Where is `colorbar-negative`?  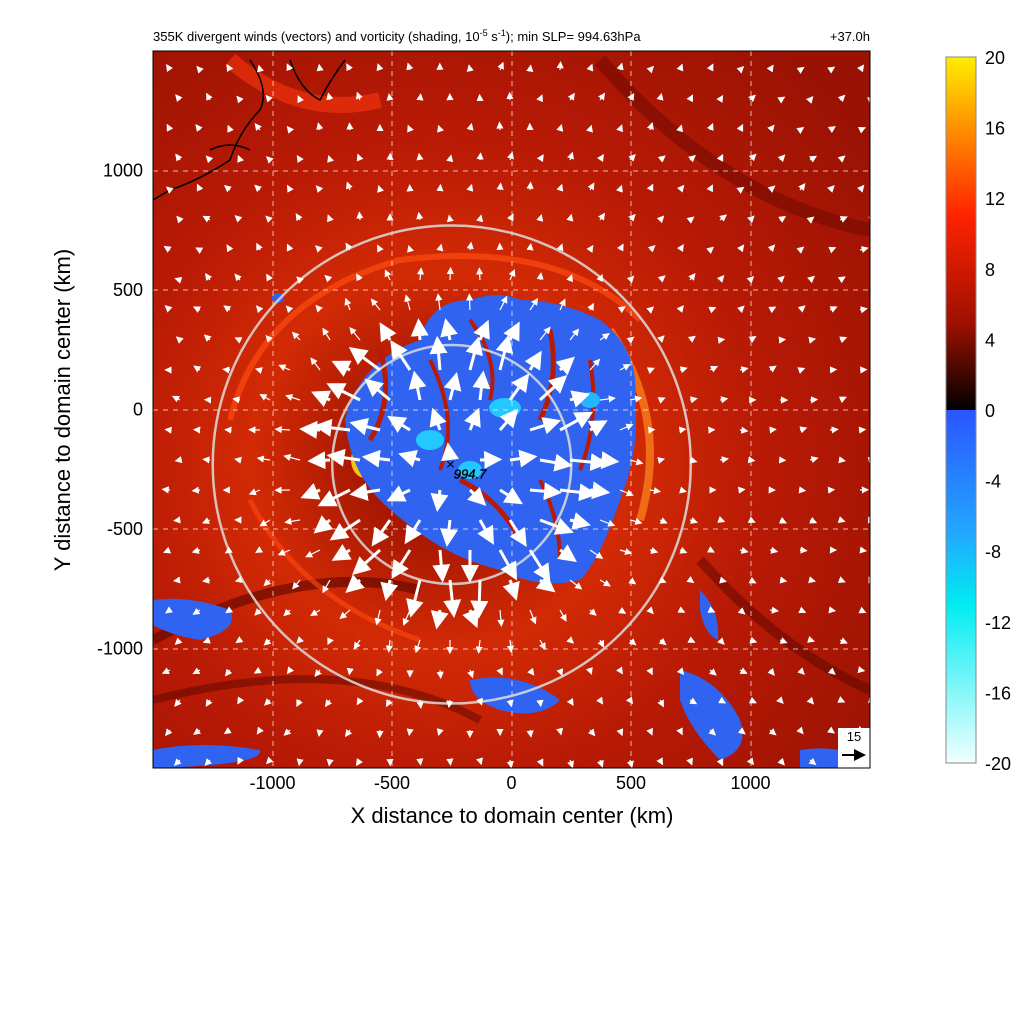
colorbar-negative is located at coordinates (961, 586).